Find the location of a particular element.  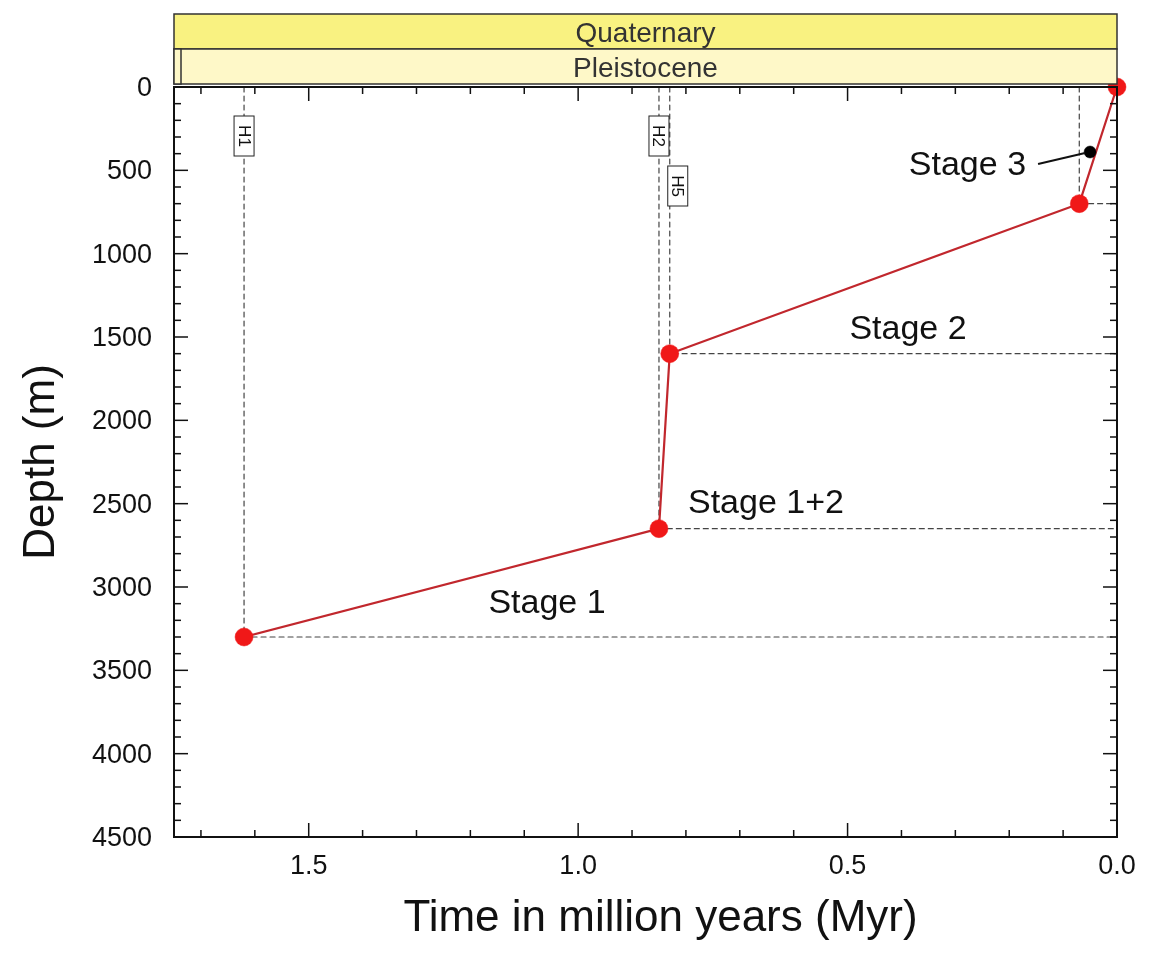

text: Pleistocene is located at coordinates (645, 67).